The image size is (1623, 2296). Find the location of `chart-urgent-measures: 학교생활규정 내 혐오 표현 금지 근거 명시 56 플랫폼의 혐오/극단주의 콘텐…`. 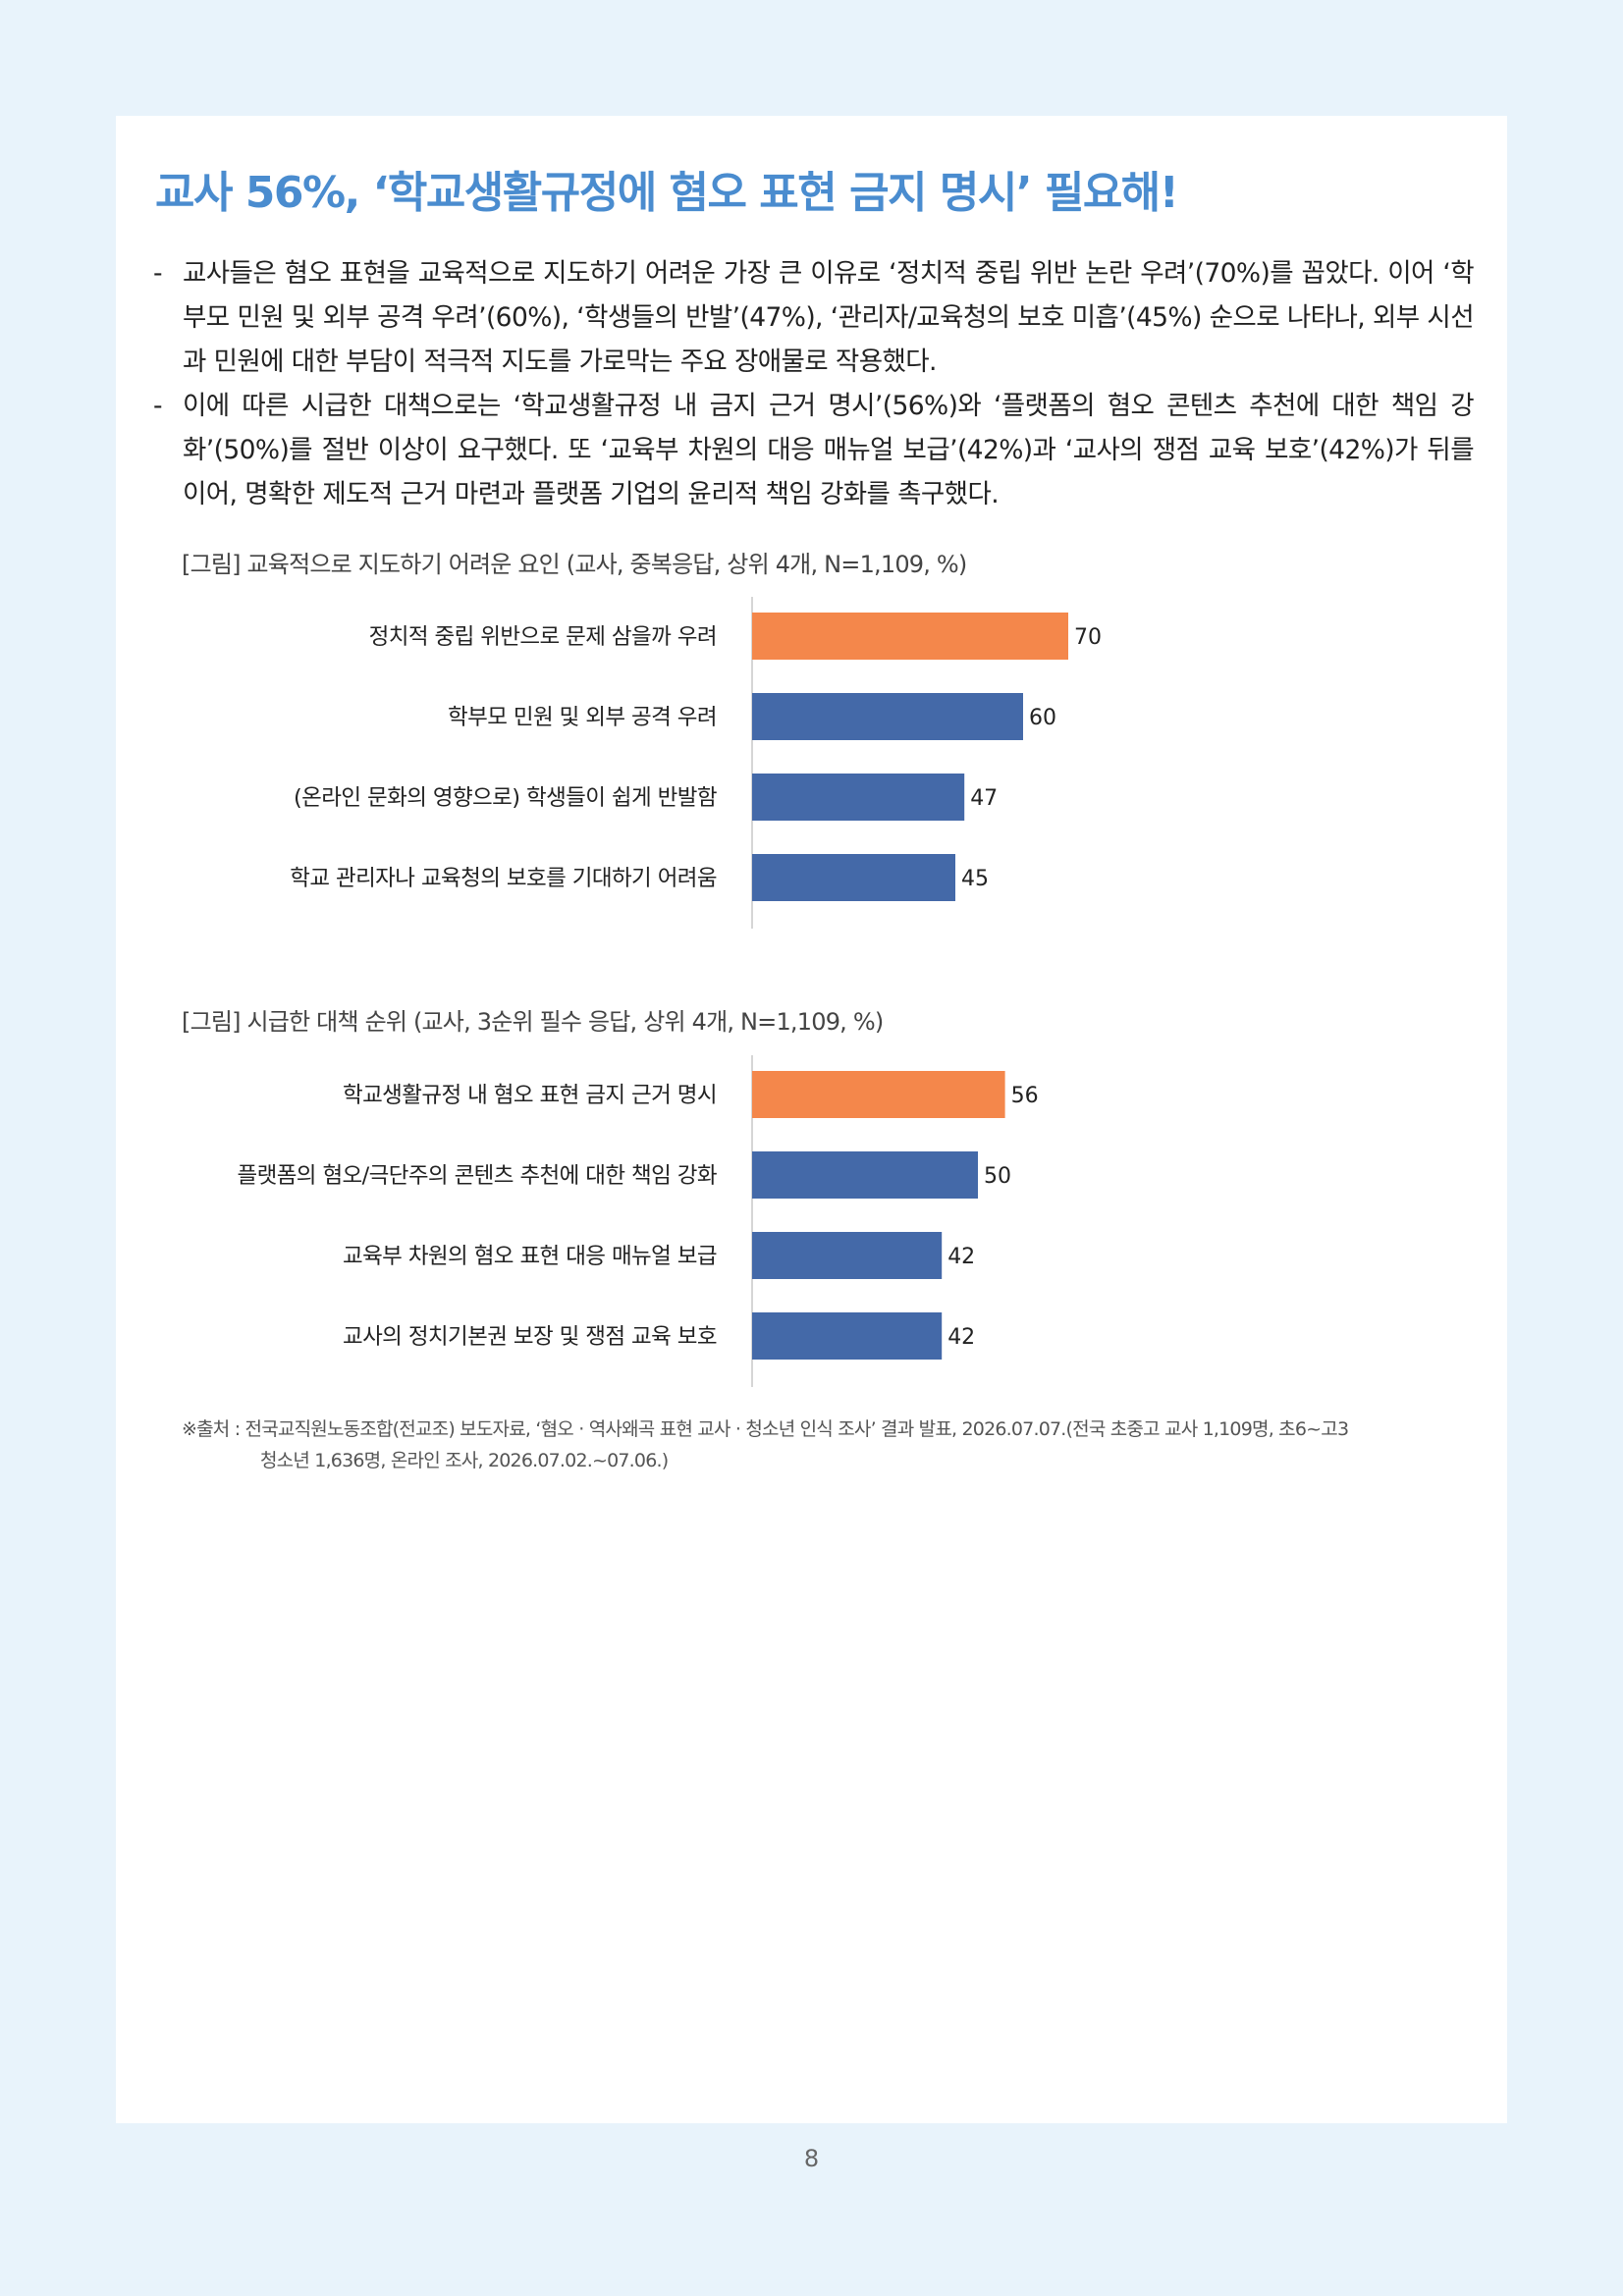

chart-urgent-measures: 학교생활규정 내 혐오 표현 금지 근거 명시 56 플랫폼의 혐오/극단주의 콘텐… is located at coordinates (811, 1229).